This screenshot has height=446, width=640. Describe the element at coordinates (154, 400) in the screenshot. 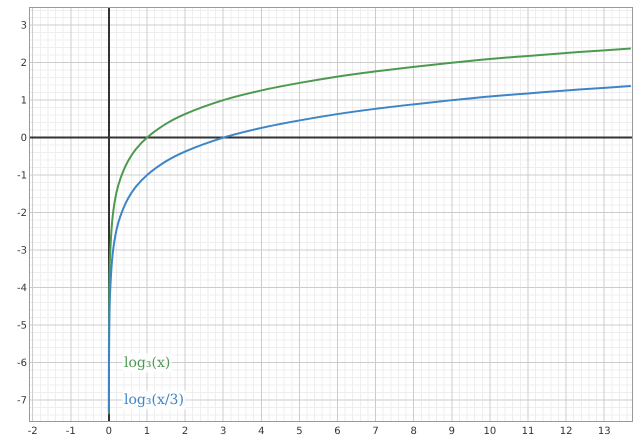

I see `series-label: log₃(x/3)` at that location.